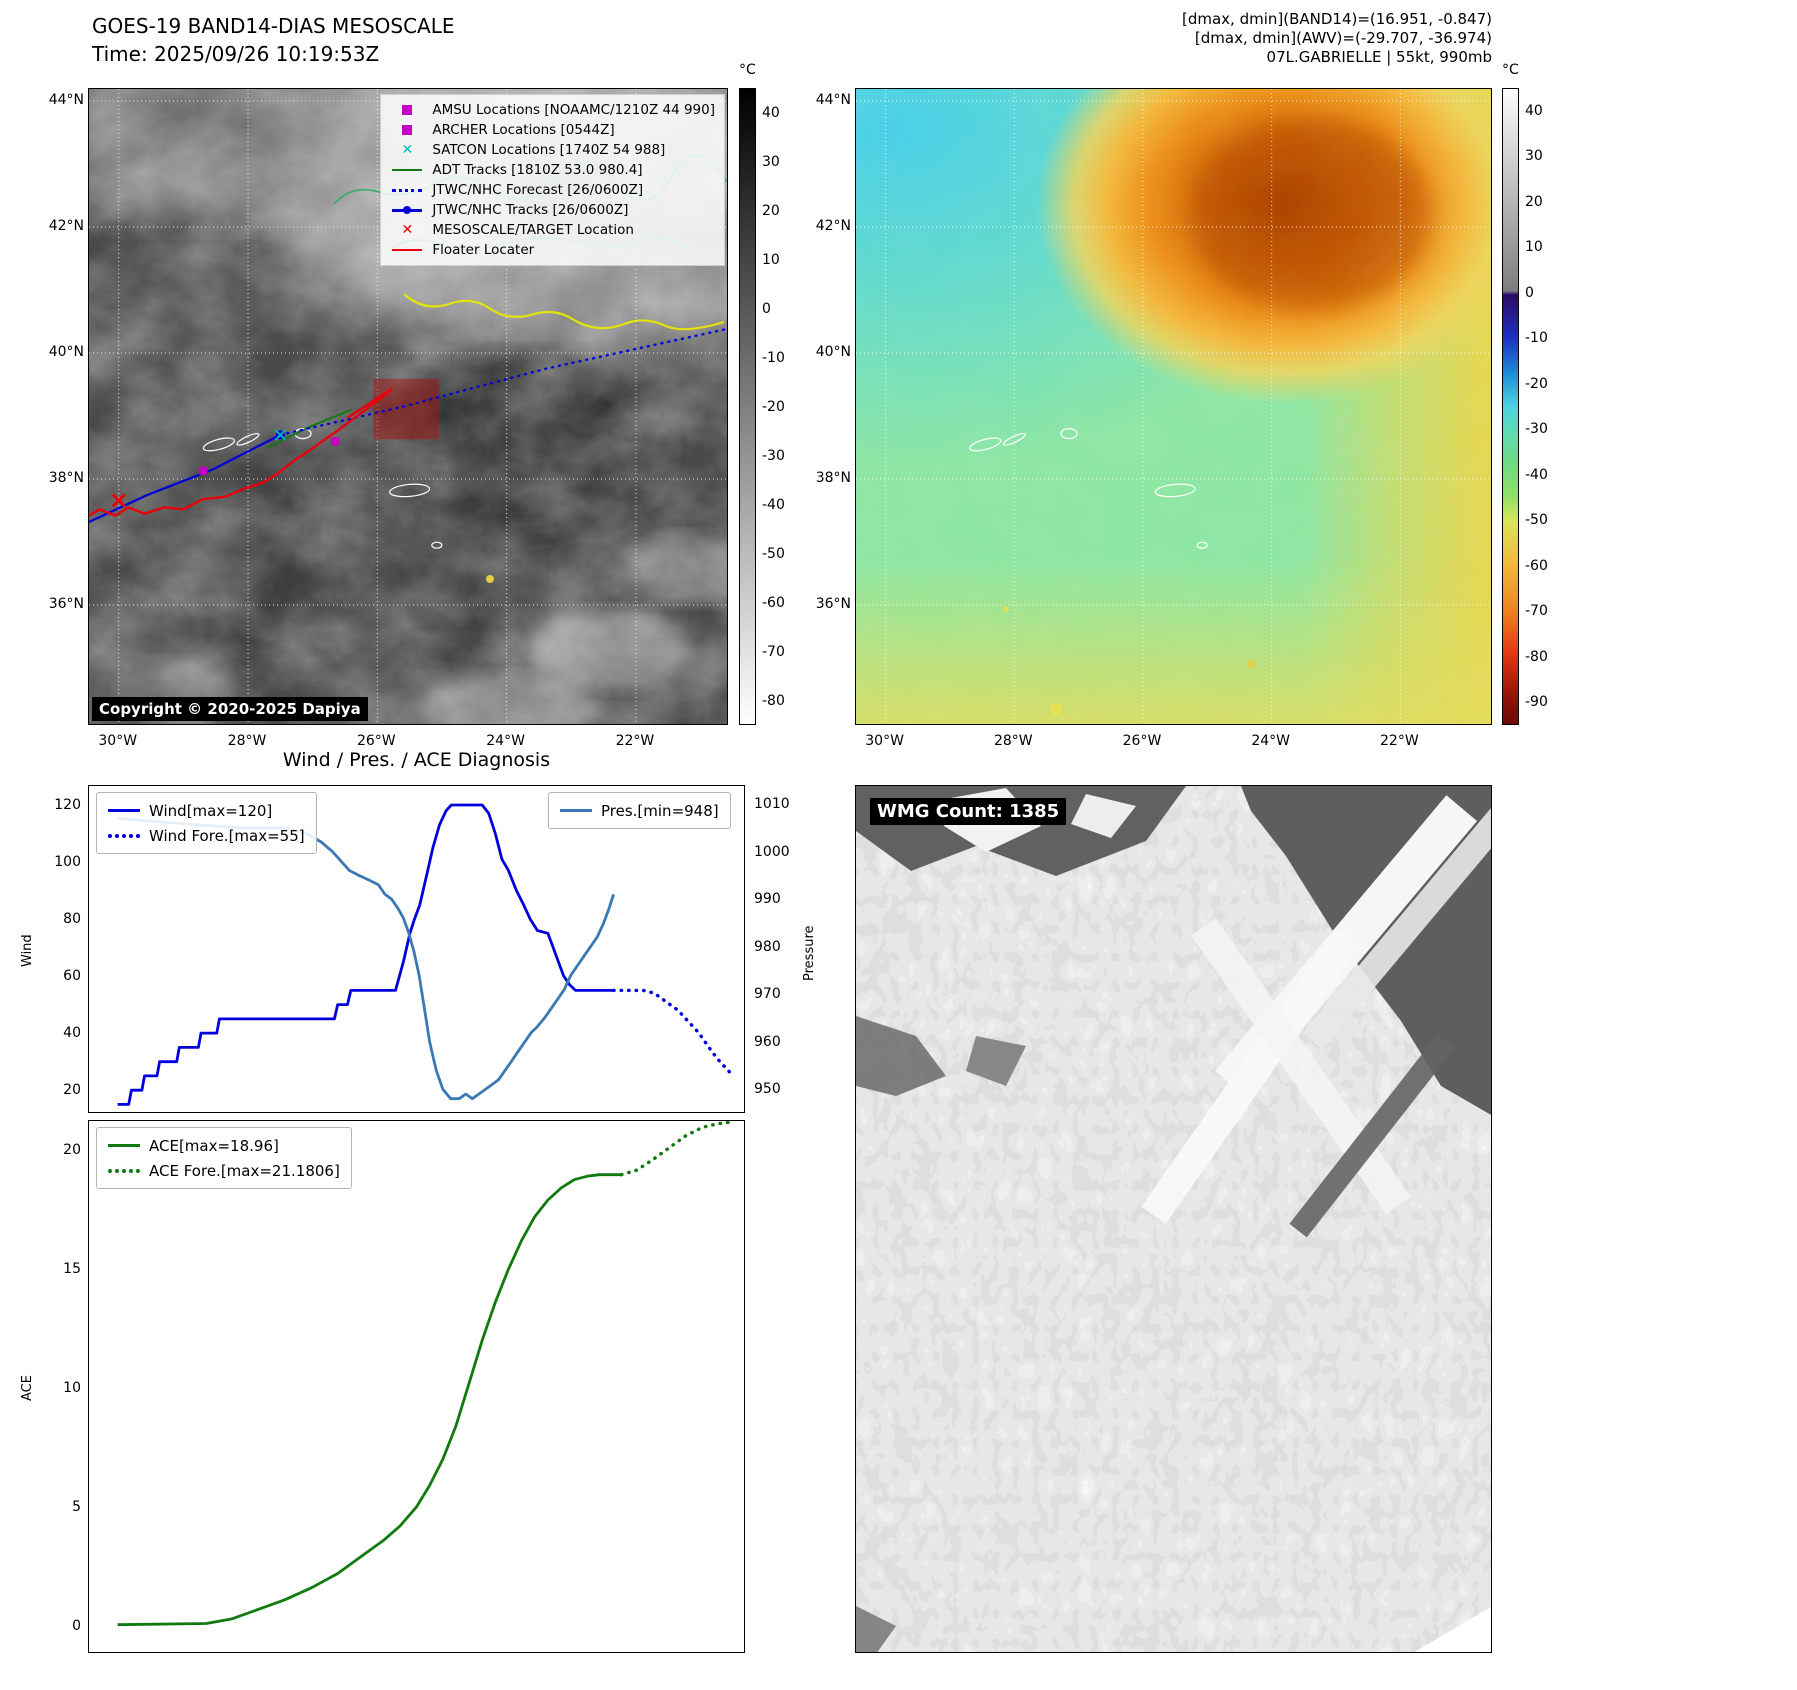 The width and height of the screenshot is (1797, 1690). What do you see at coordinates (407, 150) in the screenshot?
I see `x-legend-marker-icon: ✕` at bounding box center [407, 150].